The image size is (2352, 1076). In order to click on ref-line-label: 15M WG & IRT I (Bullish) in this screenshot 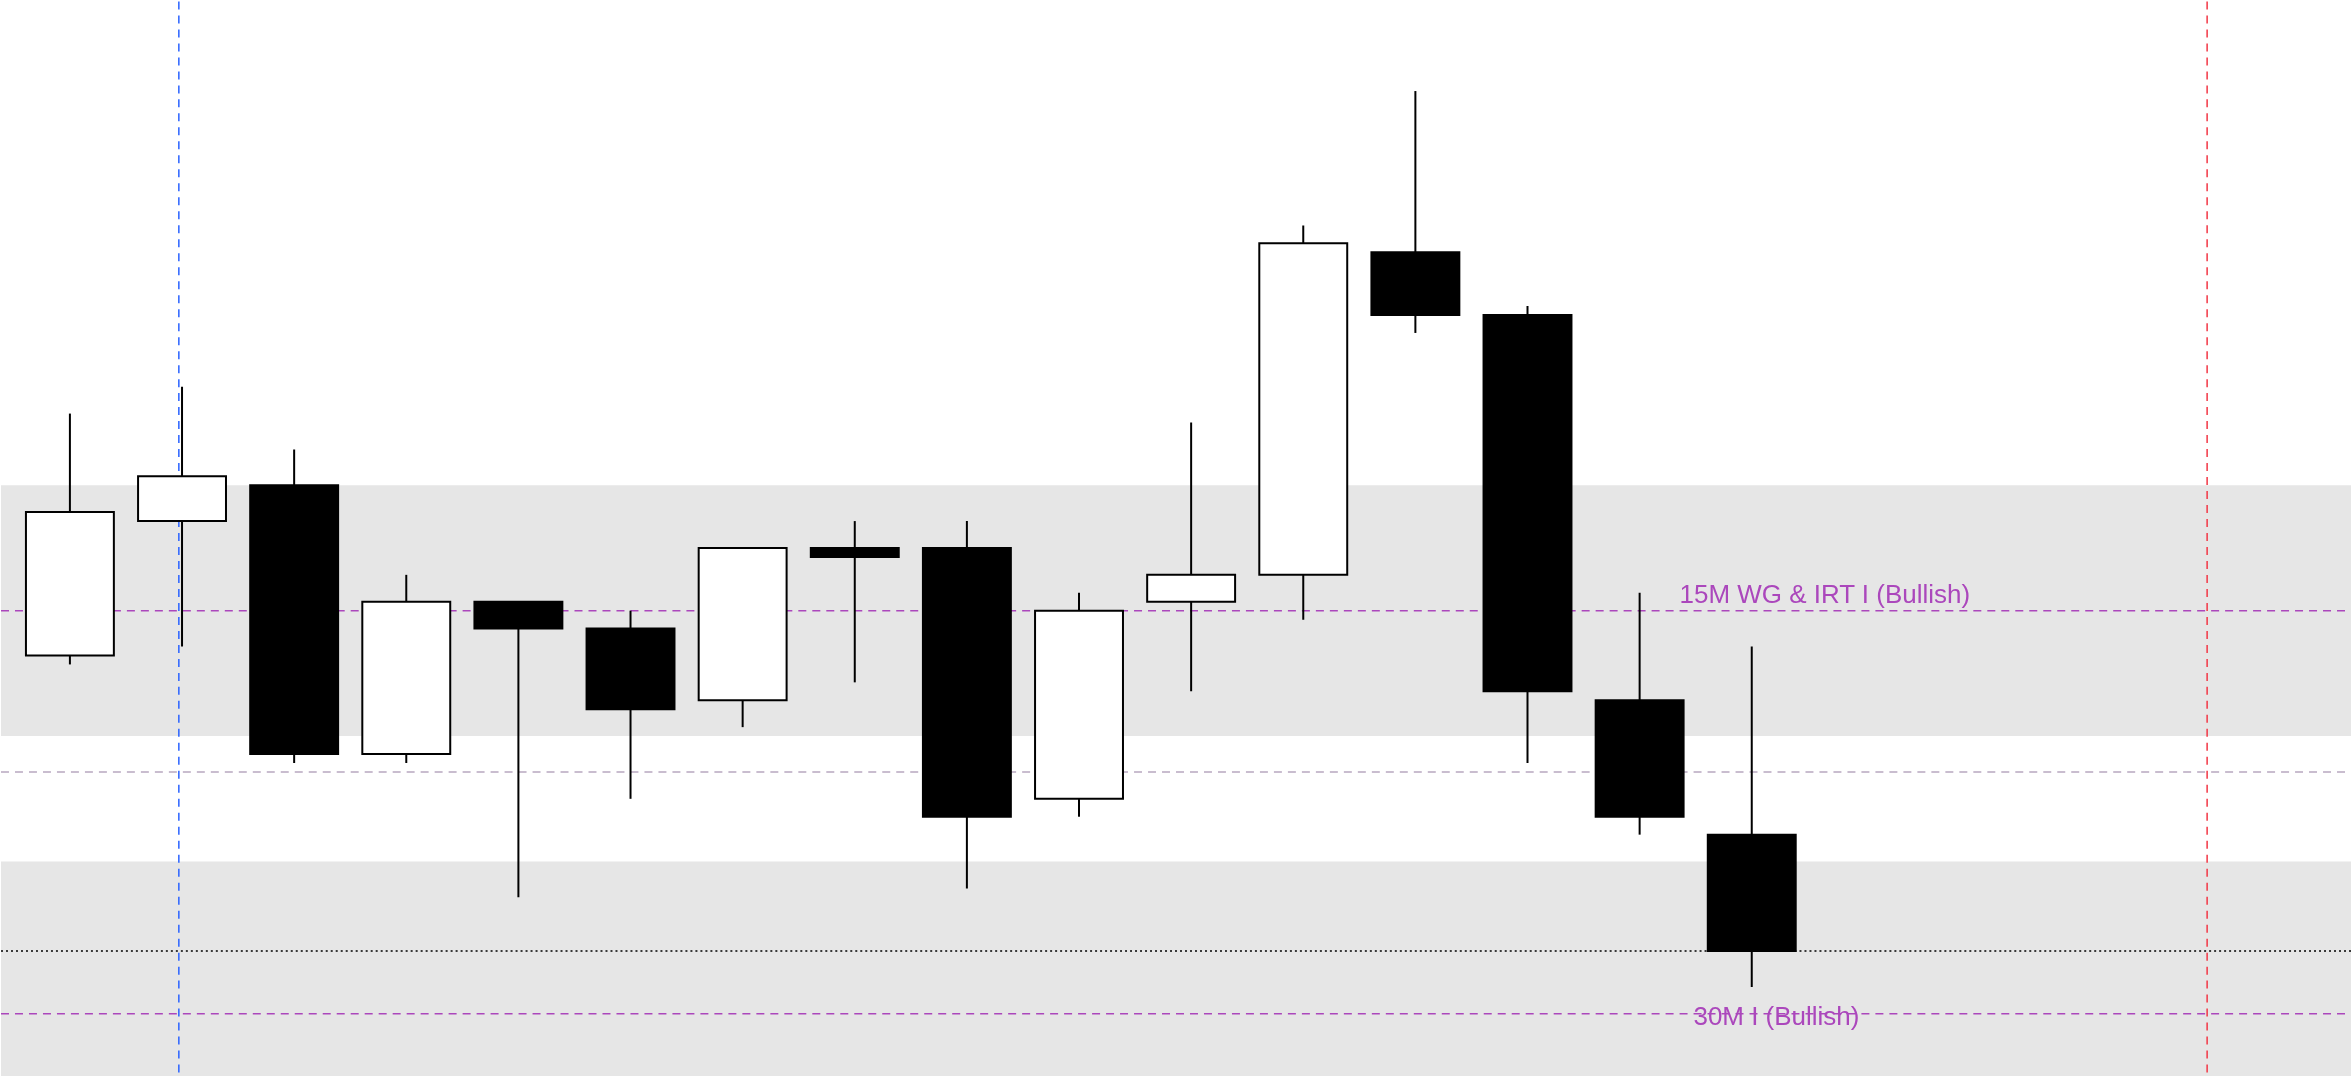, I will do `click(1825, 593)`.